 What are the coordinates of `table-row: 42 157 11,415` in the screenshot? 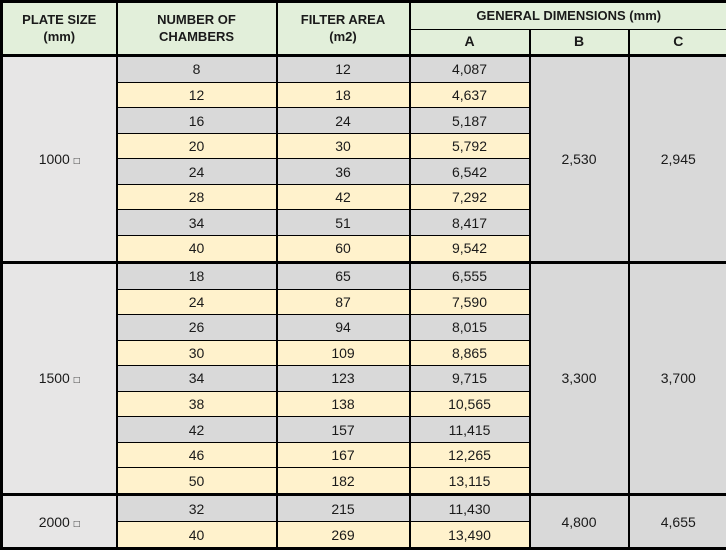 It's located at (364, 429).